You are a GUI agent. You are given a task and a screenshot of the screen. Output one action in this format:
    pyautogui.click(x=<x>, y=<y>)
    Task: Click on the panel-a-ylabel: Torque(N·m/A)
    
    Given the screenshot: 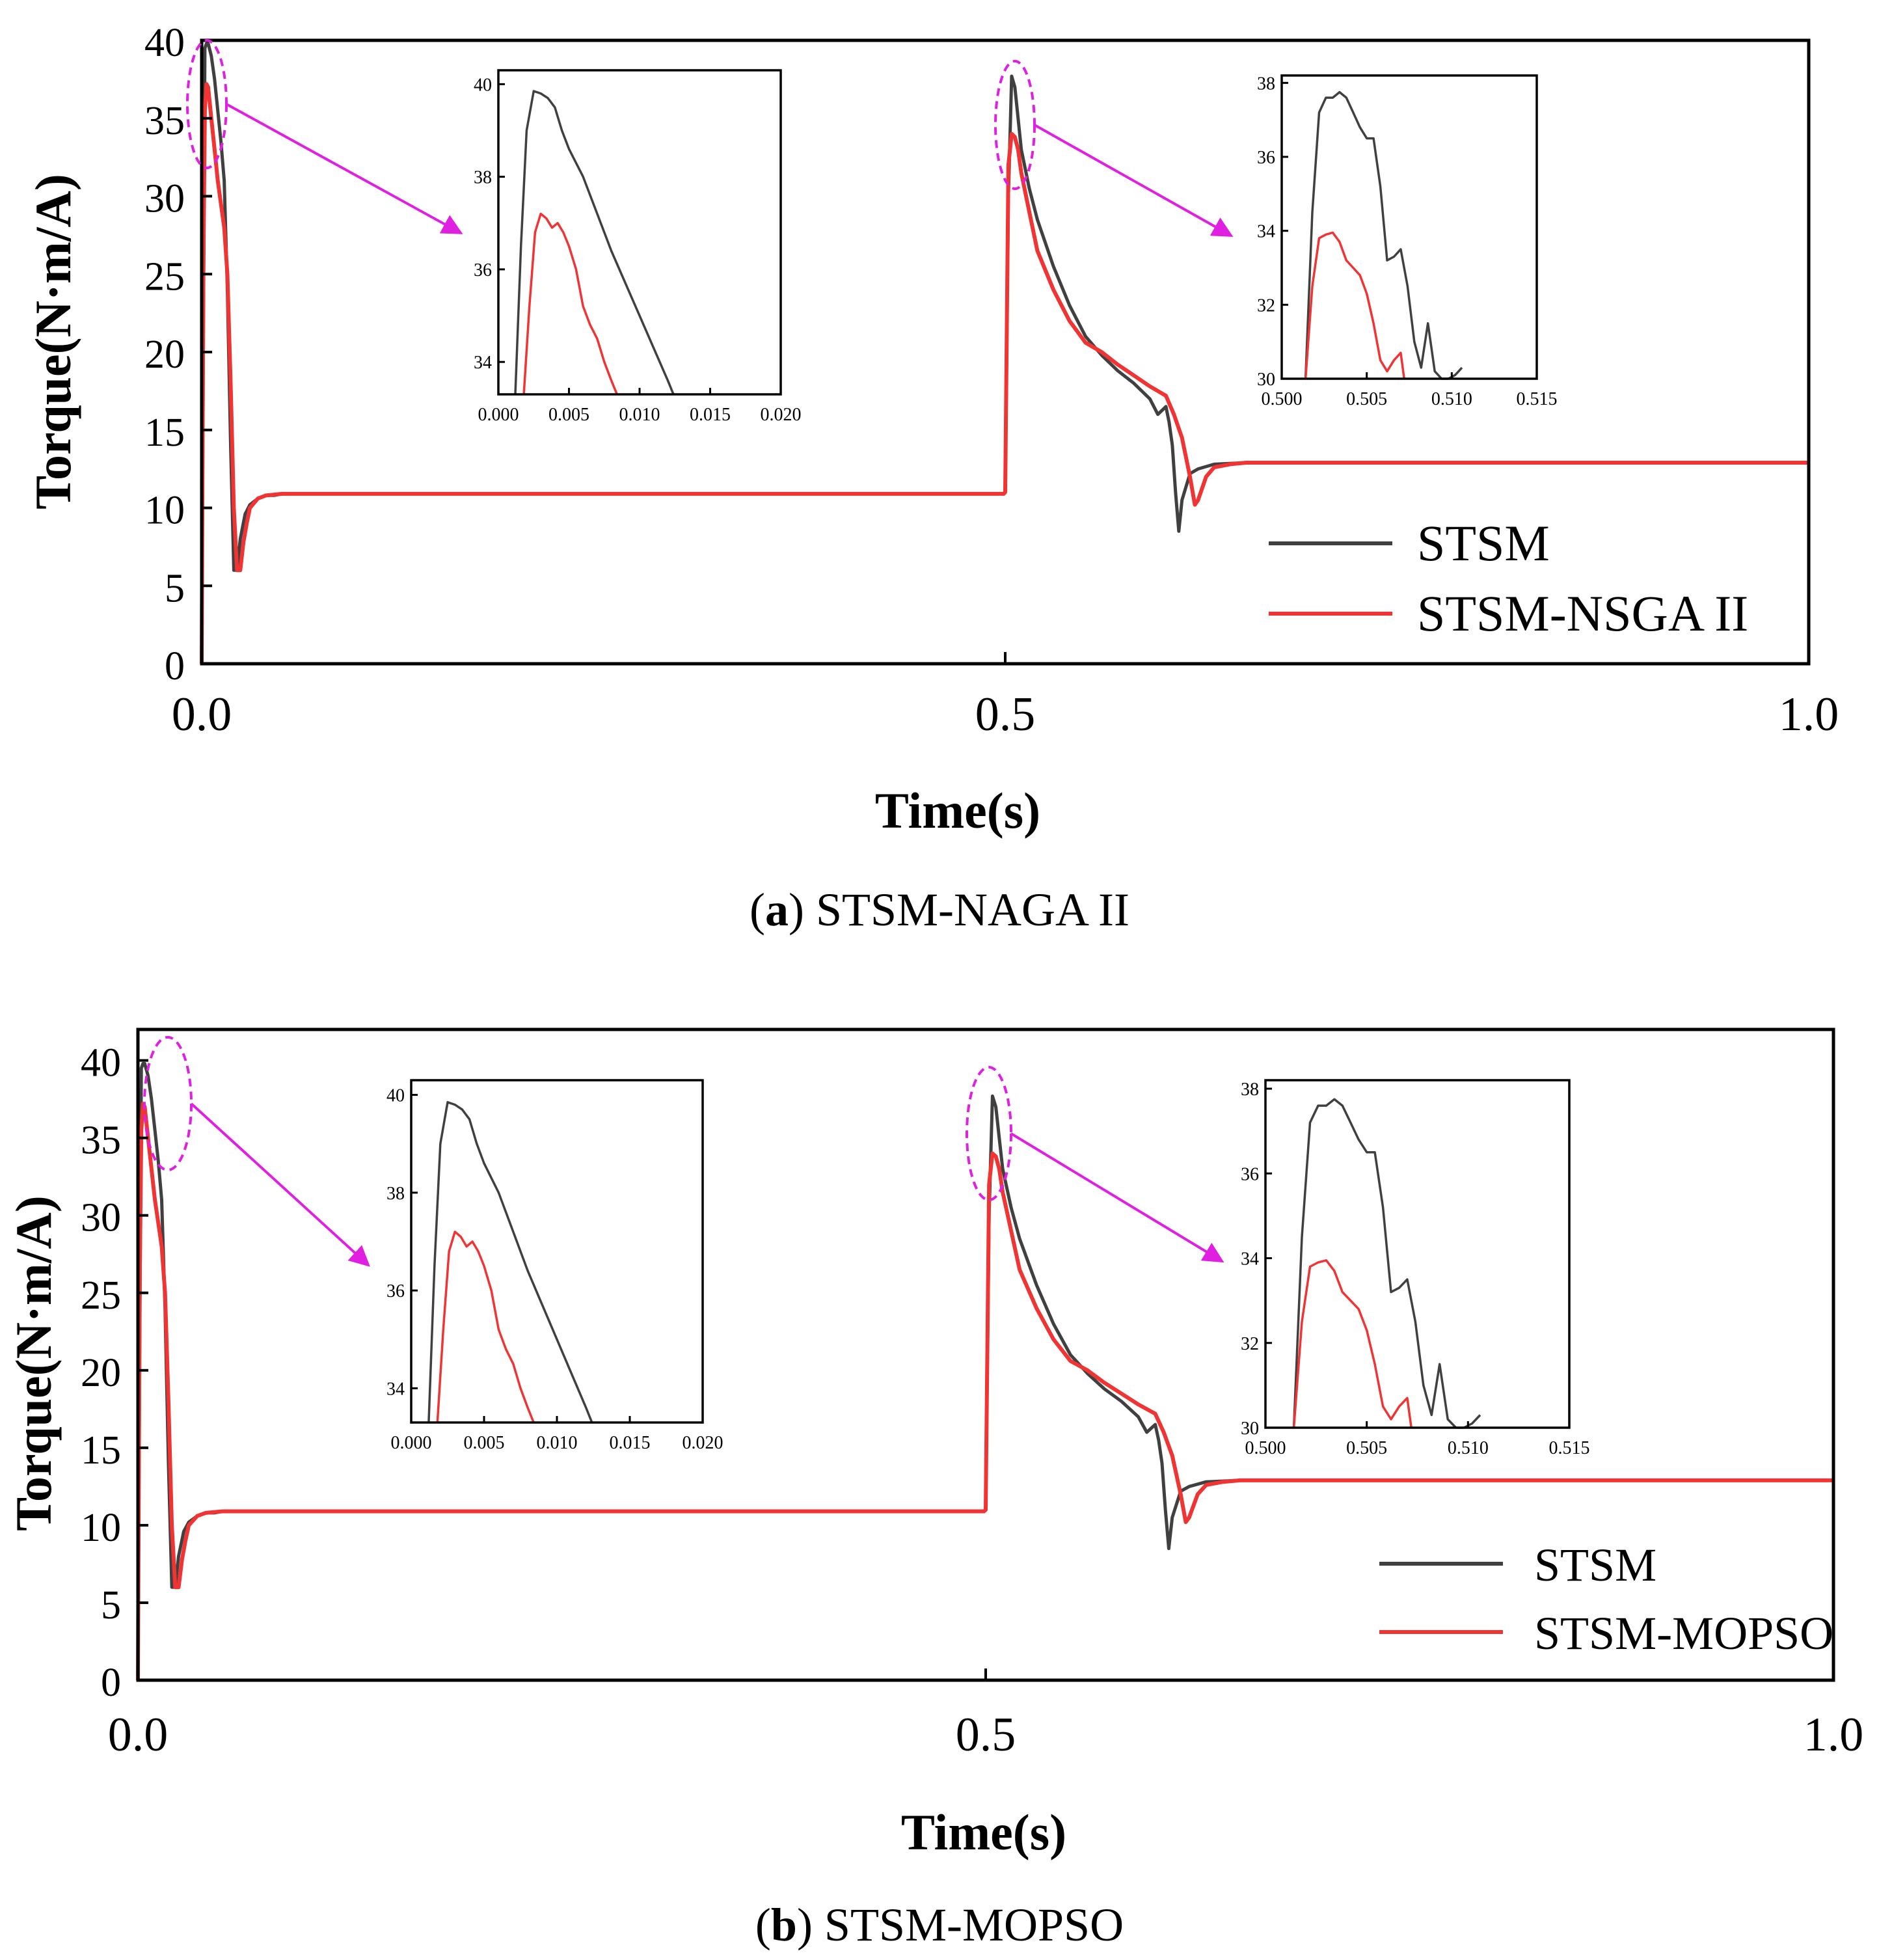 What is the action you would take?
    pyautogui.click(x=53, y=342)
    